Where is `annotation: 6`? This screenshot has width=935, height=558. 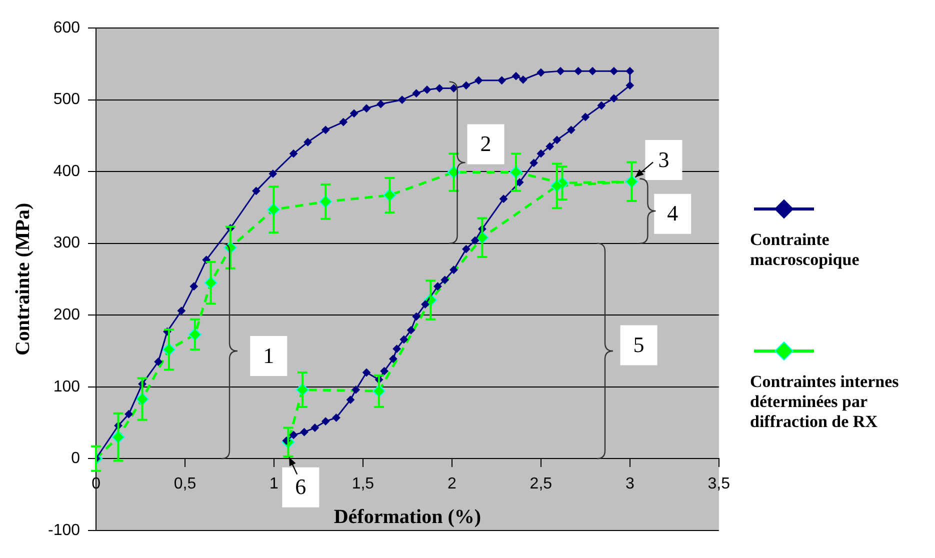
annotation: 6 is located at coordinates (300, 487).